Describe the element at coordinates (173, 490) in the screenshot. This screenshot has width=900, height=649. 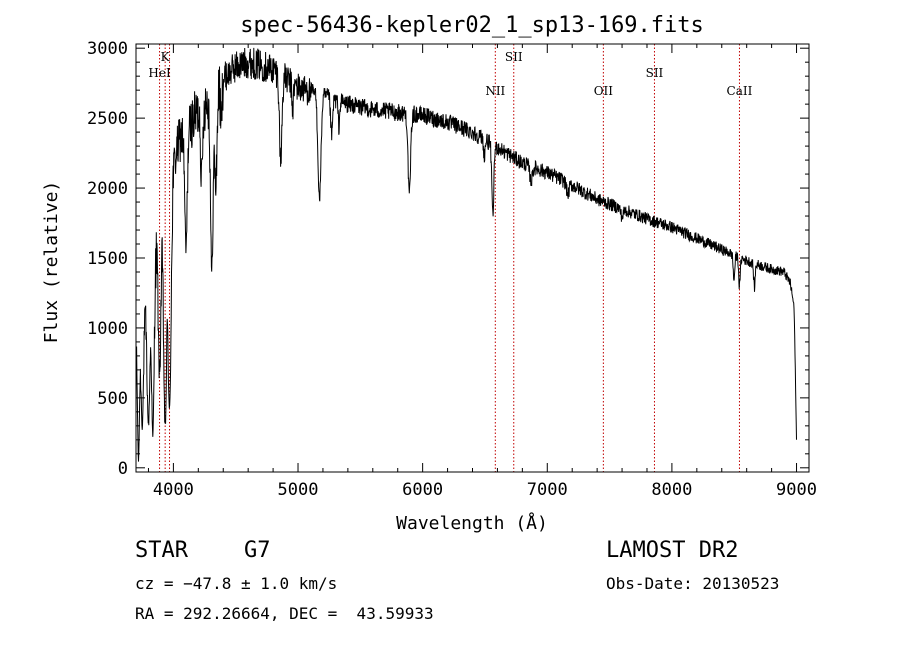
I see `x-tick-label: 4000` at that location.